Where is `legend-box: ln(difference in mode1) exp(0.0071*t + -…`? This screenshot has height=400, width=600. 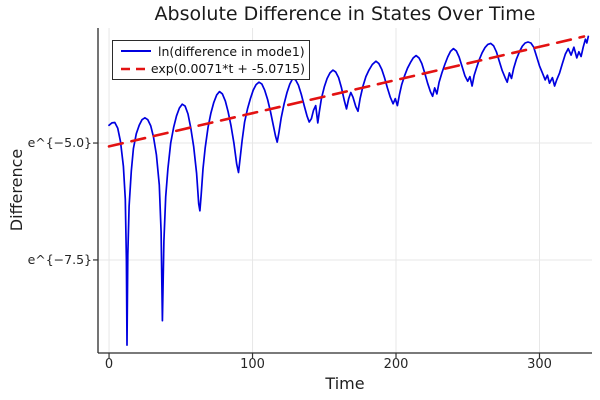
legend-box: ln(difference in mode1) exp(0.0071*t + -… is located at coordinates (211, 60).